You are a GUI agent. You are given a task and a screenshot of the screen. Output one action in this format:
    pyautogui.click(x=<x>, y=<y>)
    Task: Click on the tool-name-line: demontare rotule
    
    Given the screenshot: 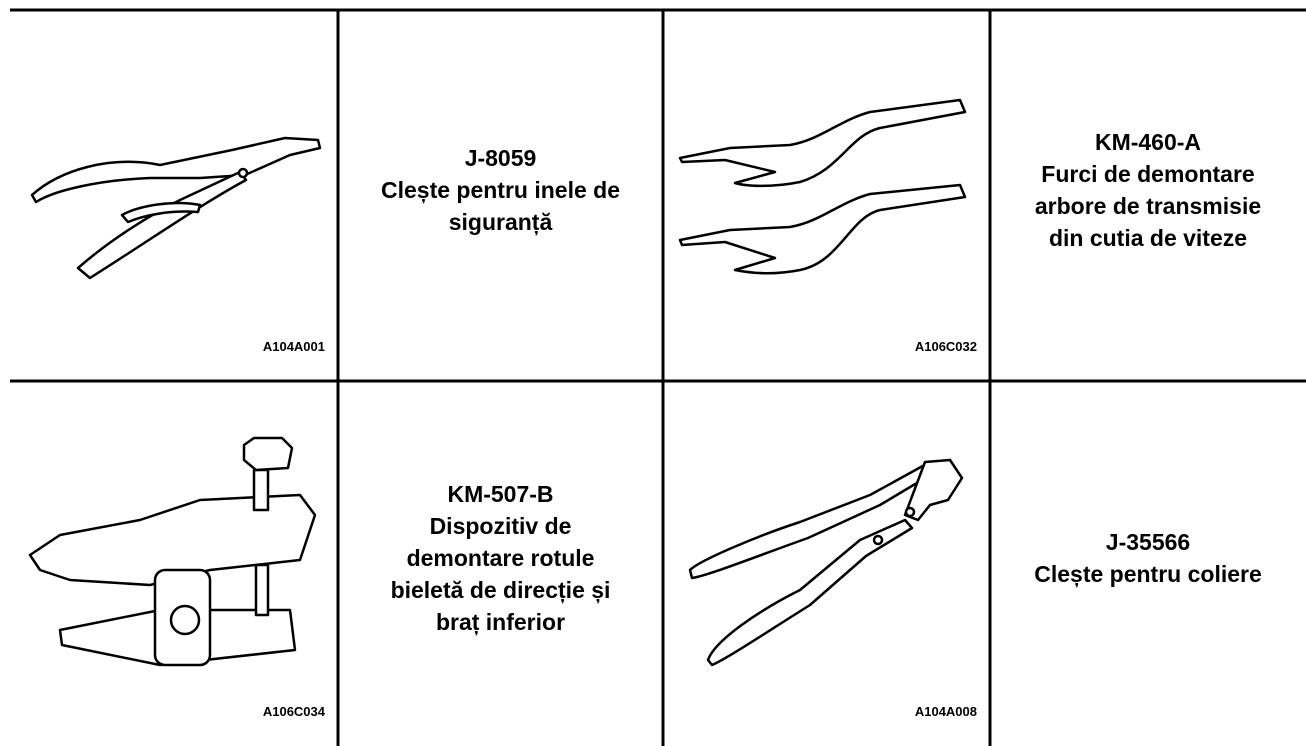 What is the action you would take?
    pyautogui.click(x=500, y=557)
    